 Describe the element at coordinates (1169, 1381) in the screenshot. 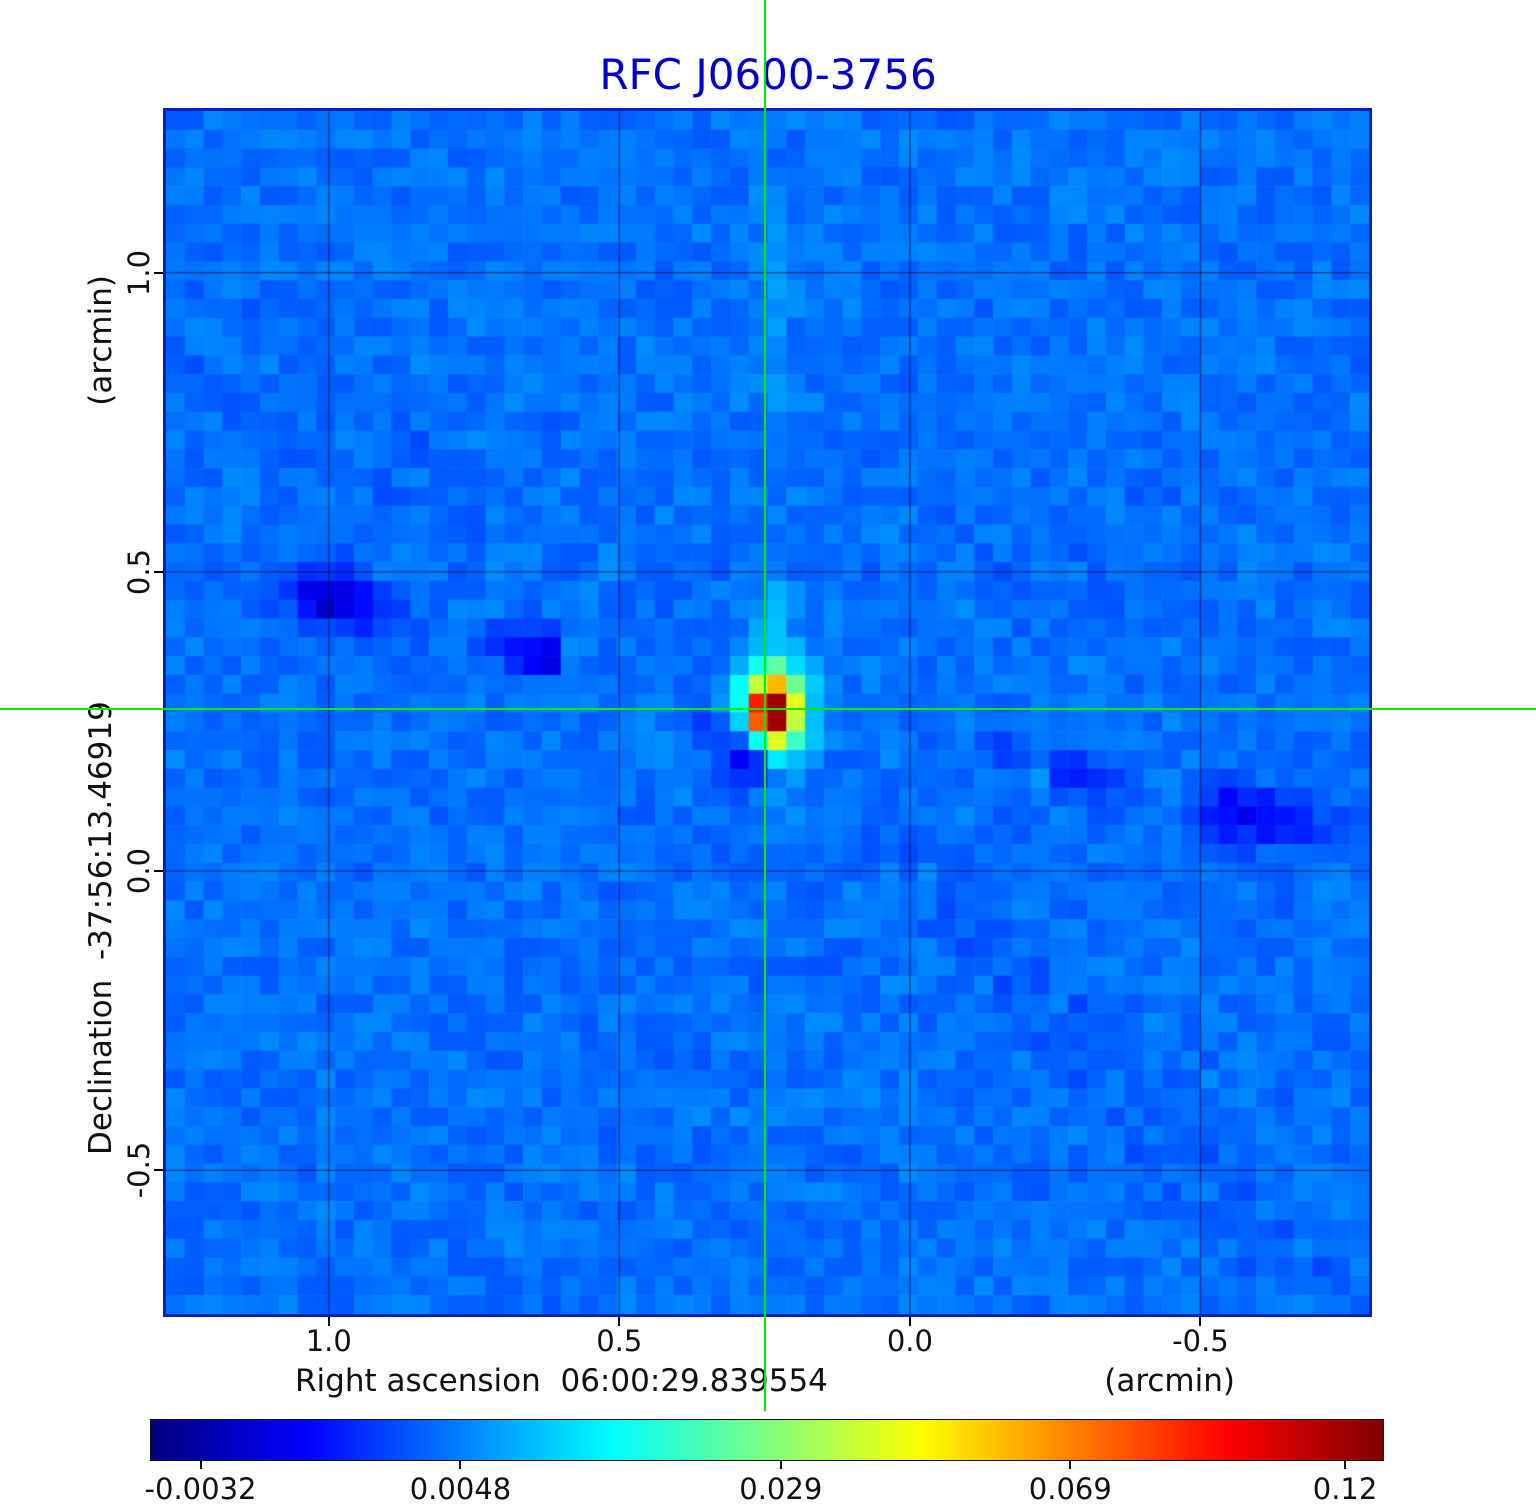

I see `x-axis-unit-label: (arcmin)` at that location.